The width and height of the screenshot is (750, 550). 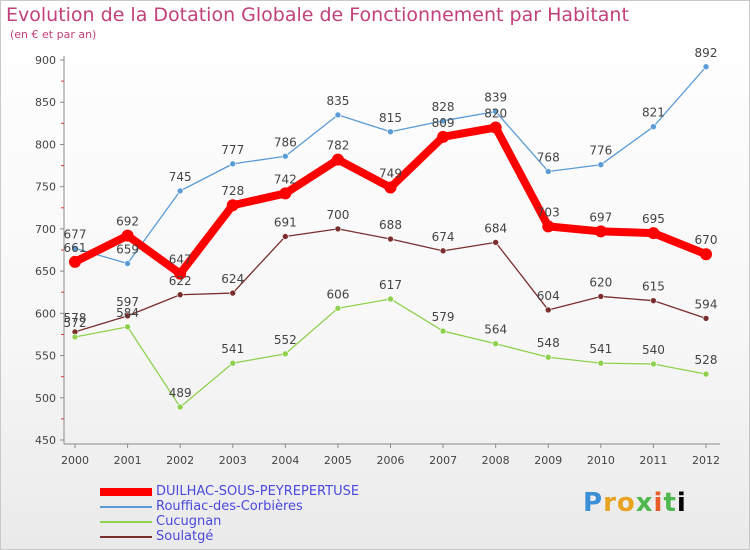 What do you see at coordinates (45, 60) in the screenshot?
I see `y-tick-label: 900` at bounding box center [45, 60].